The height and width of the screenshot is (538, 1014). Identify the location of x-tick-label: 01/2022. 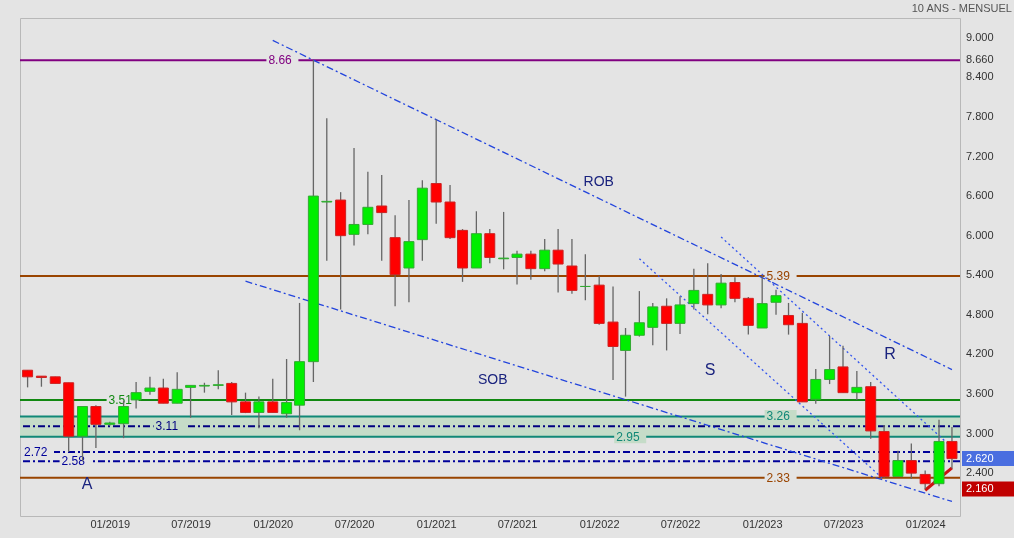
(599, 523).